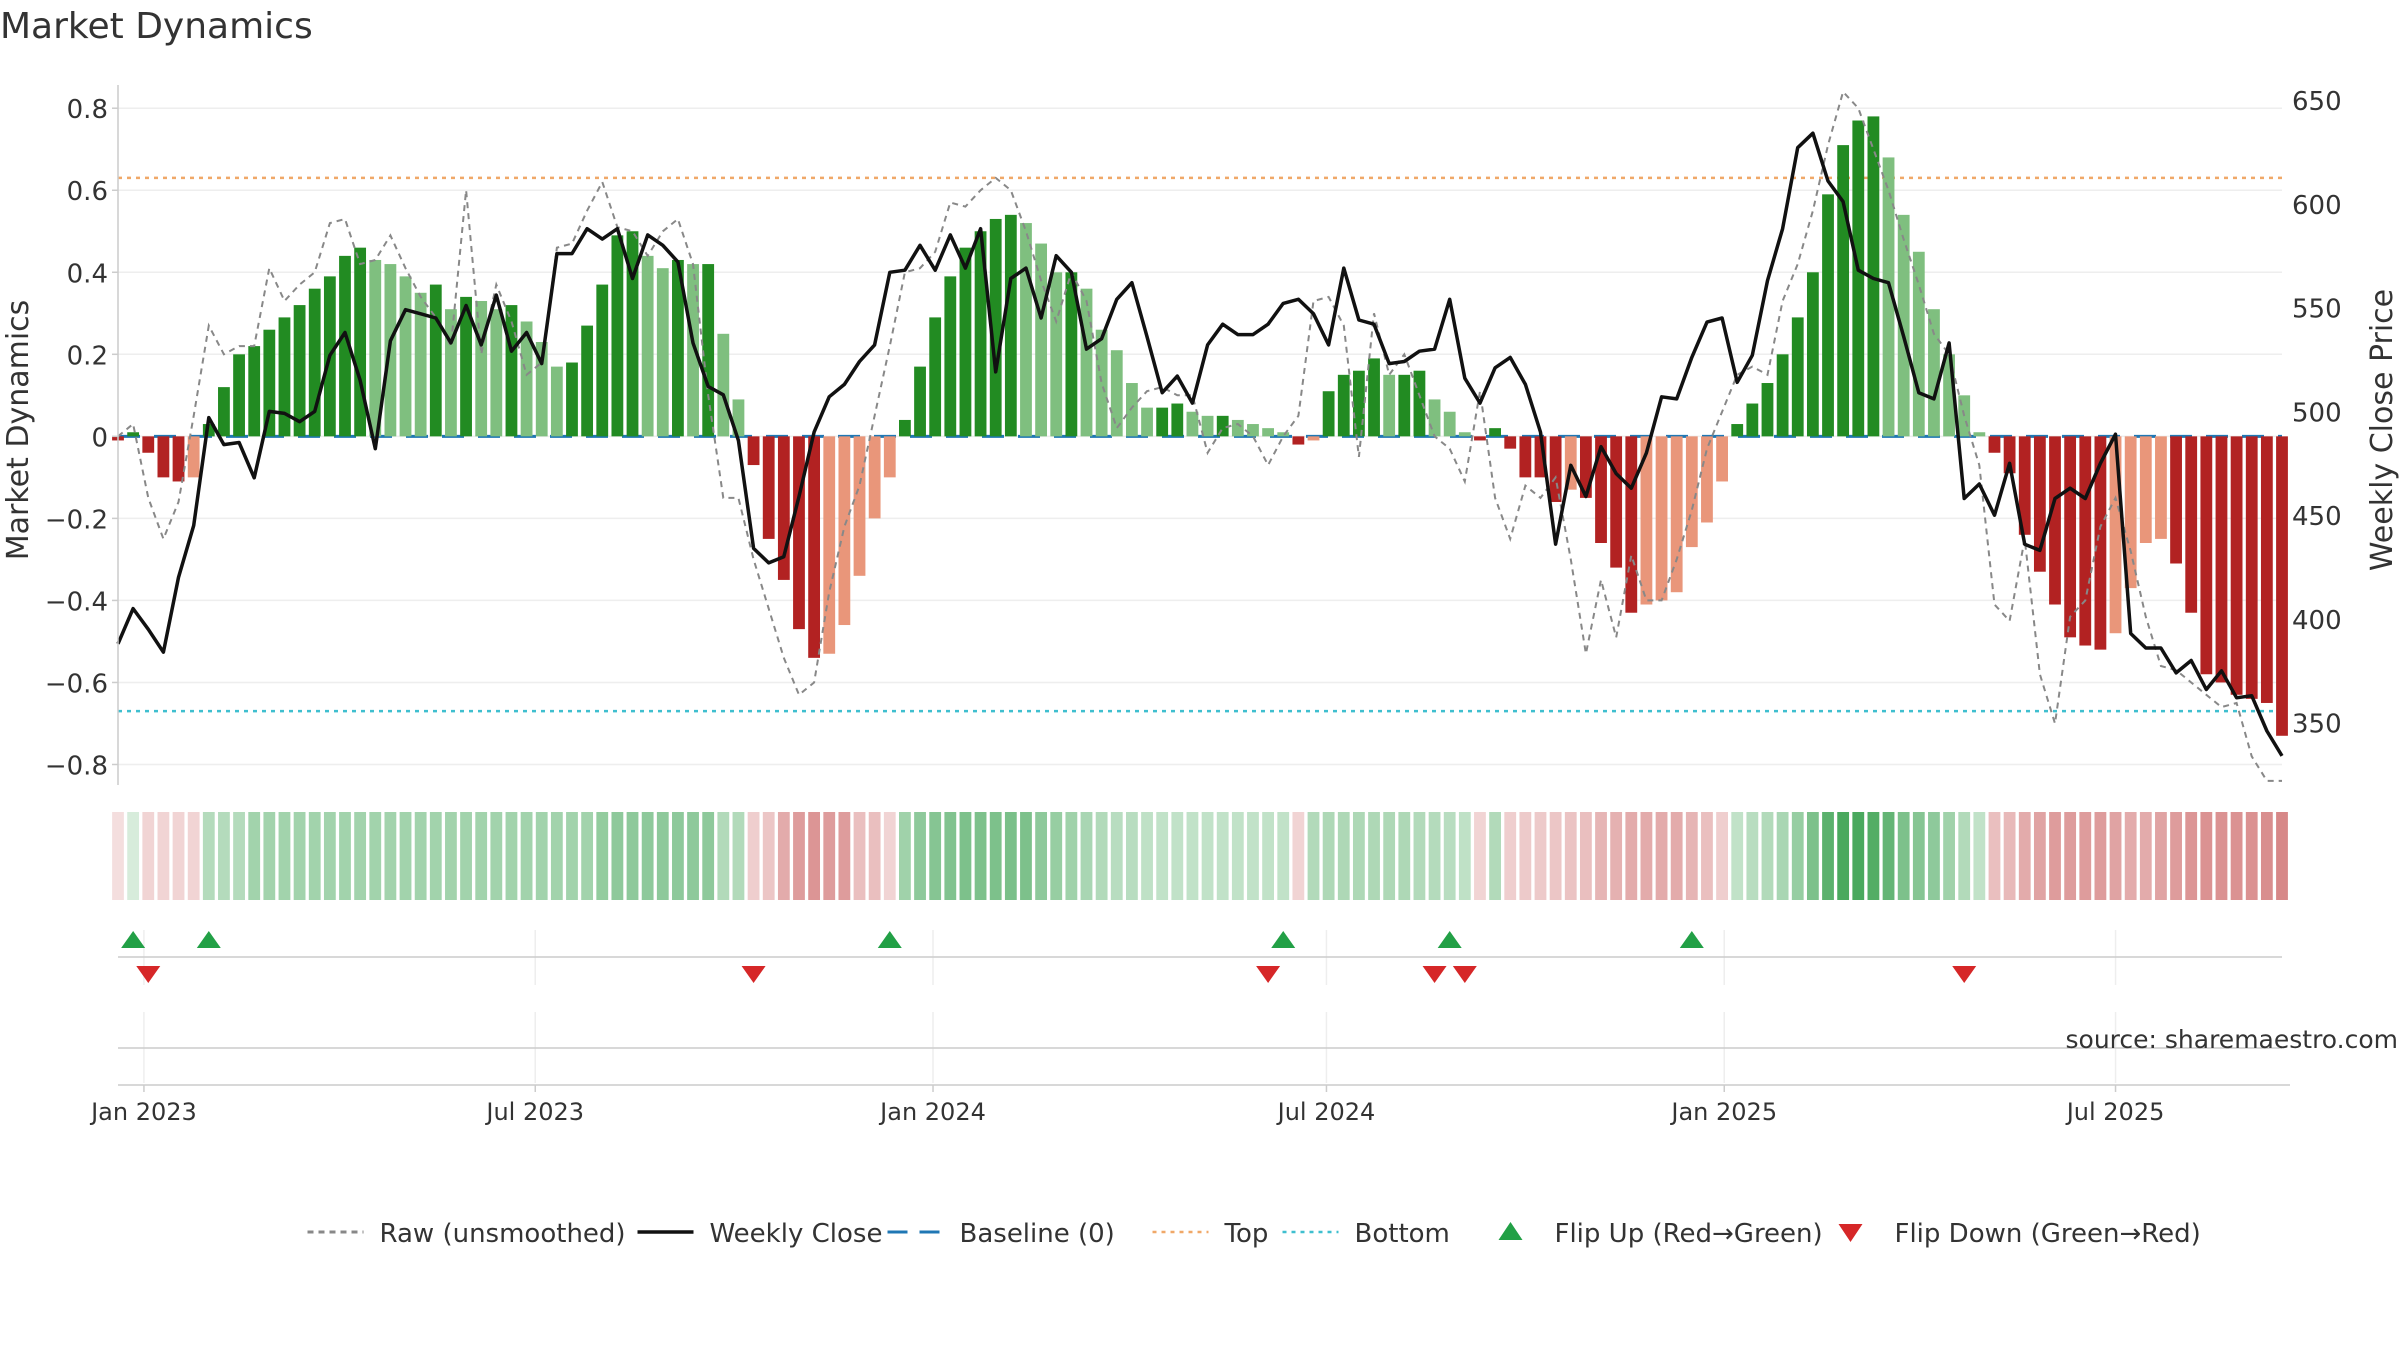 The width and height of the screenshot is (2400, 1350). I want to click on source-credit: source: sharemaestro.com, so click(2232, 1039).